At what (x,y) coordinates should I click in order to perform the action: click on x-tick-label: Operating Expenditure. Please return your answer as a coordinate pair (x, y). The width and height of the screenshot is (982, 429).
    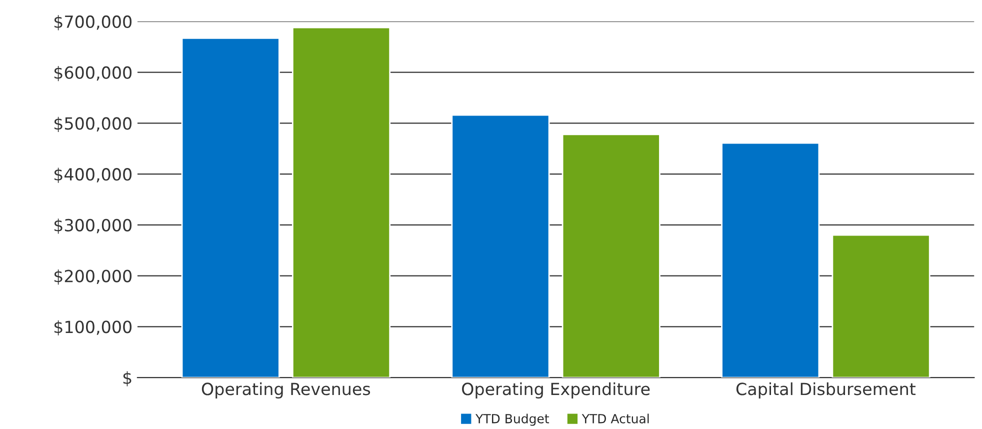
    Looking at the image, I should click on (556, 390).